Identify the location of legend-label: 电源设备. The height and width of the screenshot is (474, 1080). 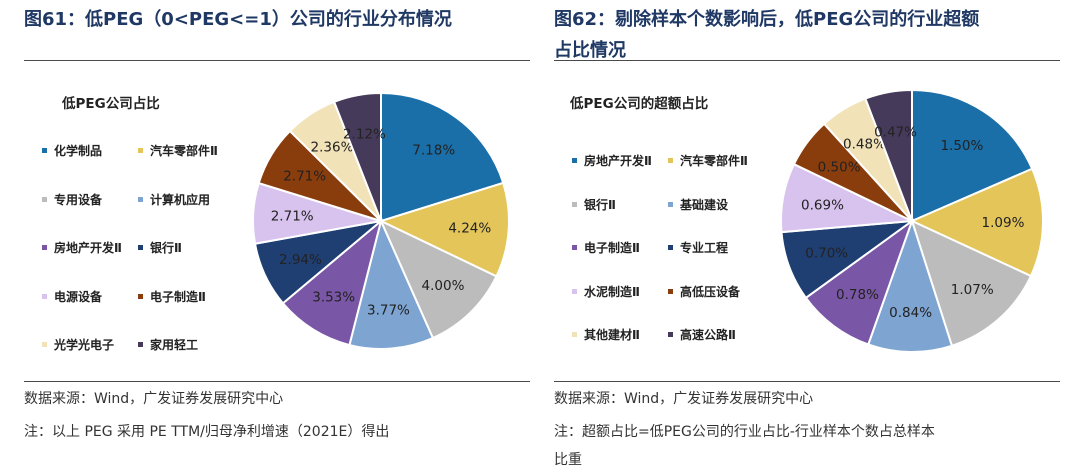
(78, 296).